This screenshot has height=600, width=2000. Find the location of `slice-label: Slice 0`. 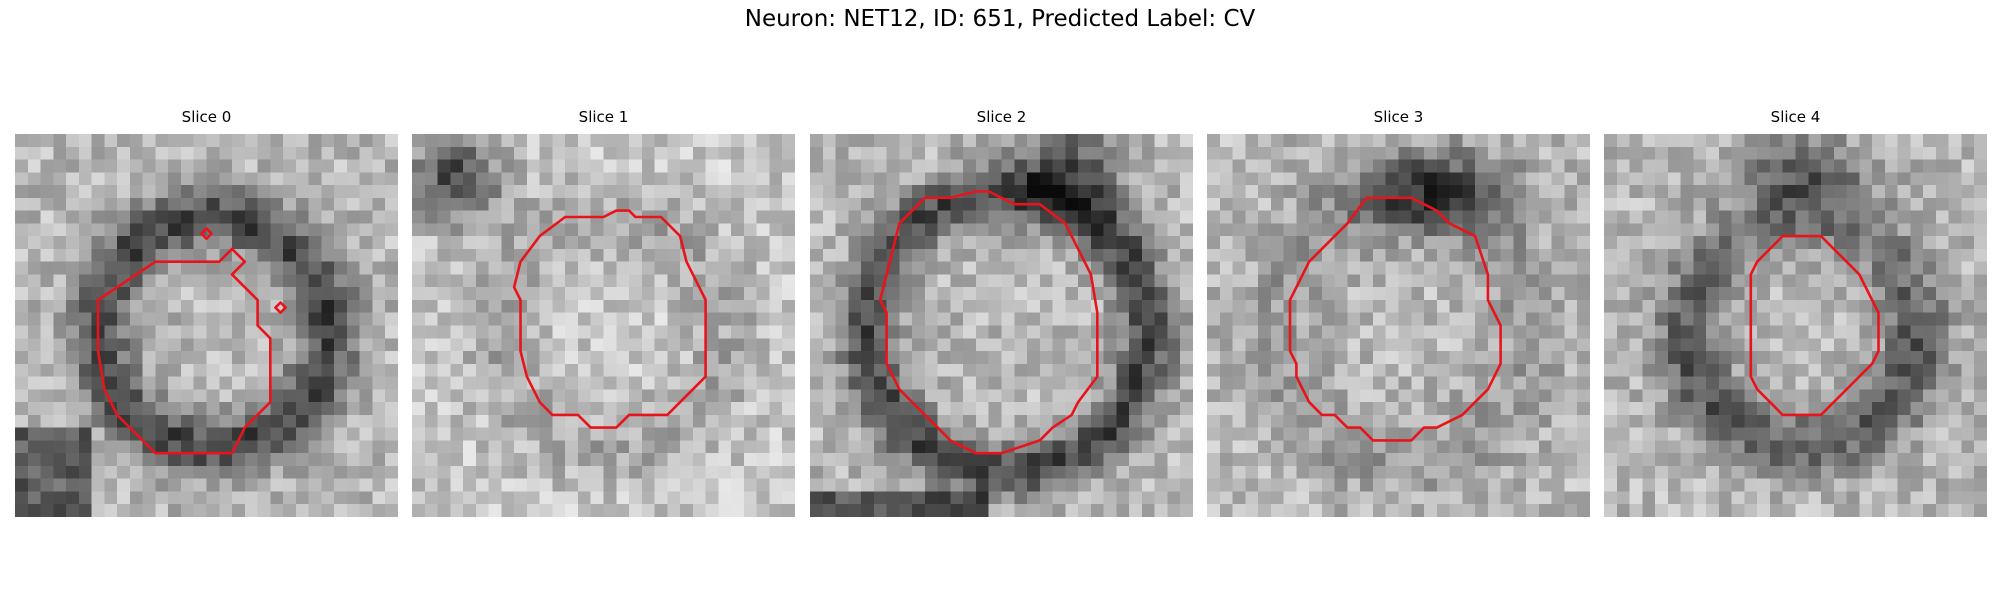

slice-label: Slice 0 is located at coordinates (206, 117).